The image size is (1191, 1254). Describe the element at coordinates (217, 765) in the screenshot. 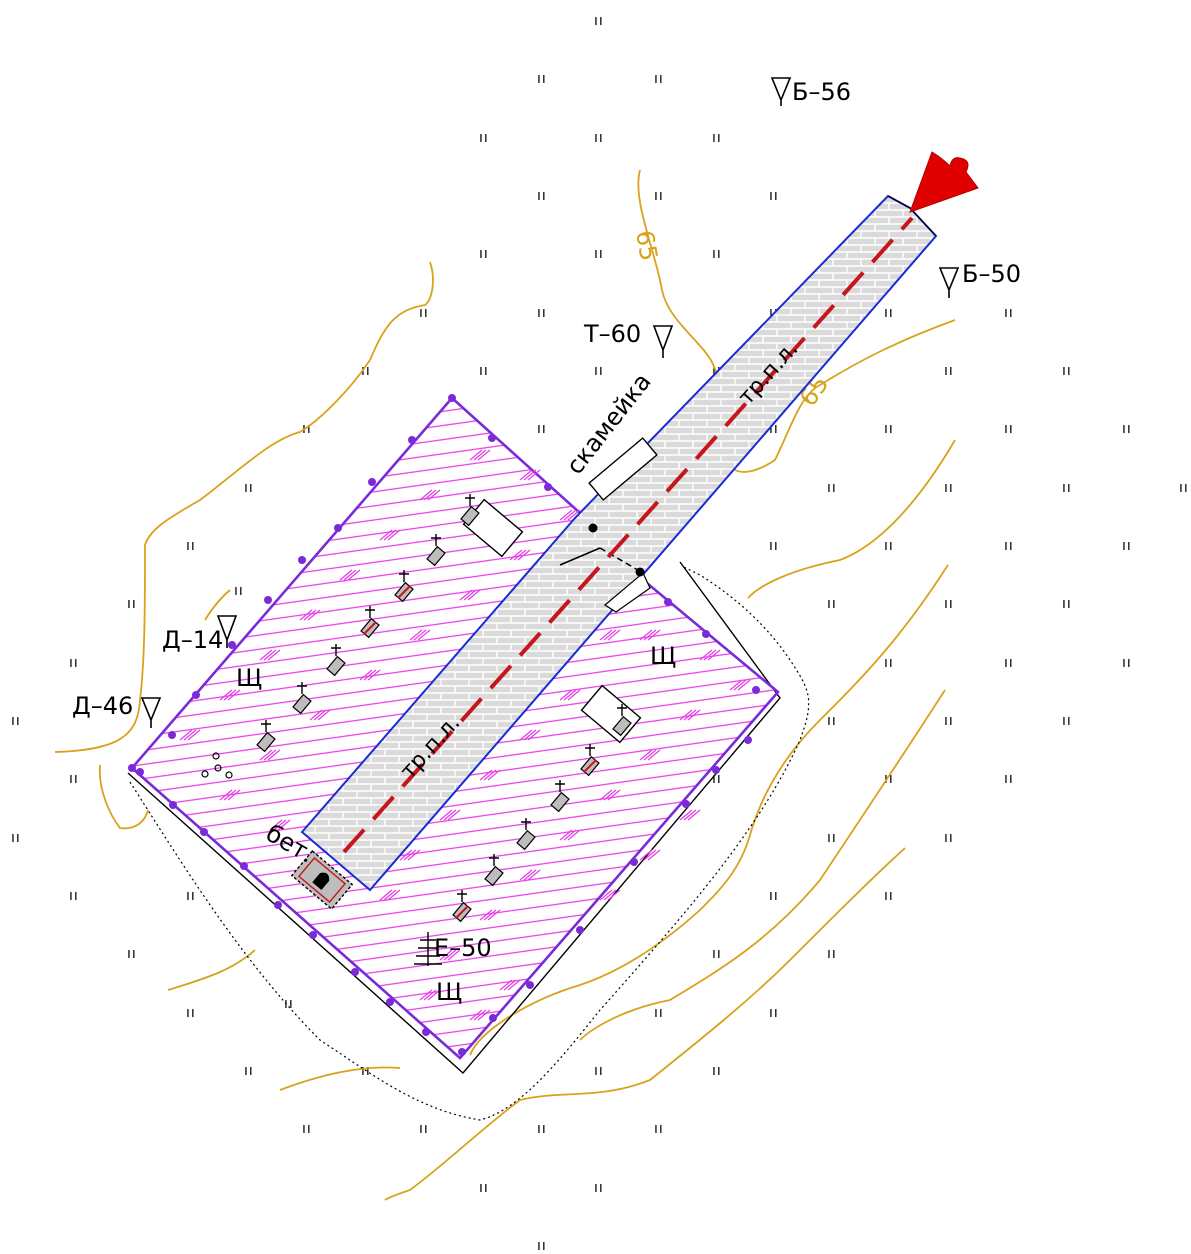

I see `stone-circles` at that location.